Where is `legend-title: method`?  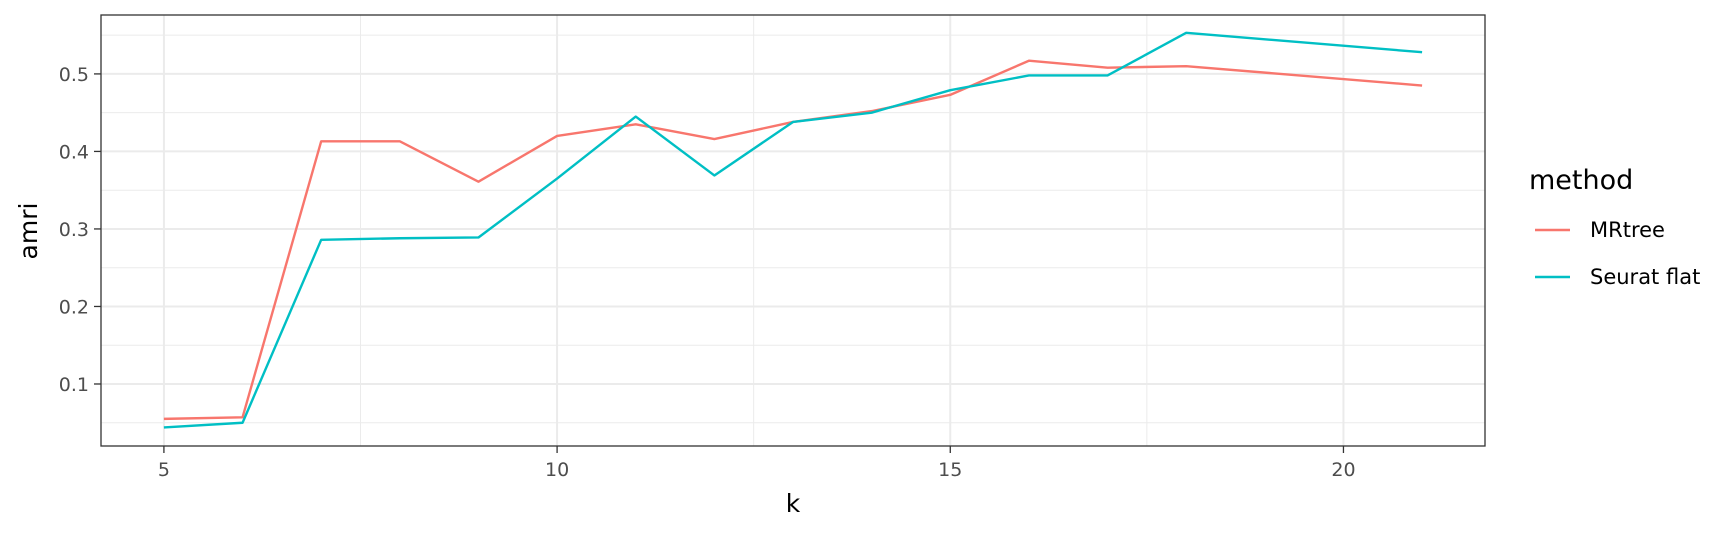
legend-title: method is located at coordinates (1581, 180).